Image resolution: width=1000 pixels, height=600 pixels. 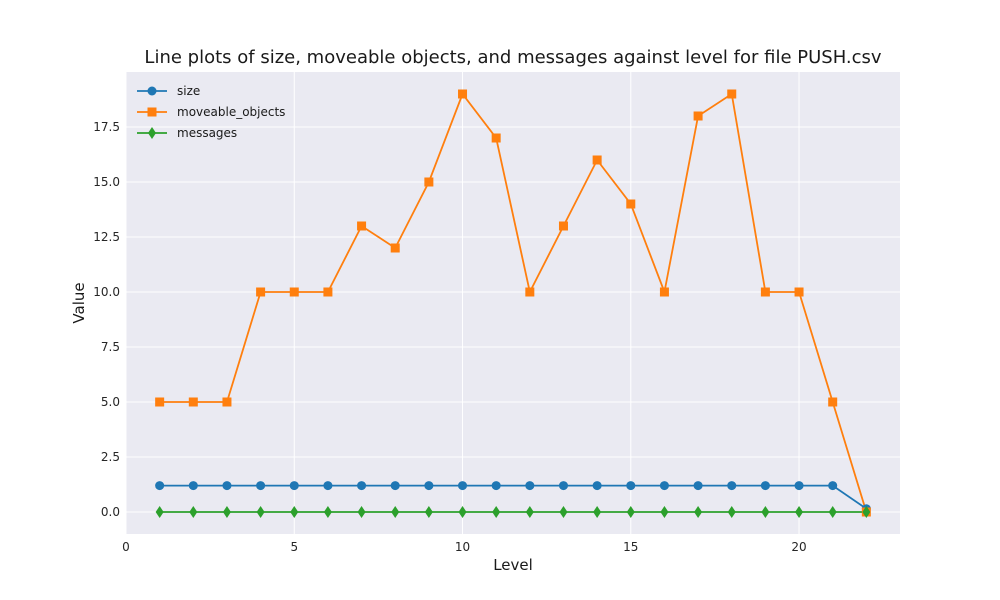 What do you see at coordinates (513, 565) in the screenshot?
I see `x-axis-label: Level` at bounding box center [513, 565].